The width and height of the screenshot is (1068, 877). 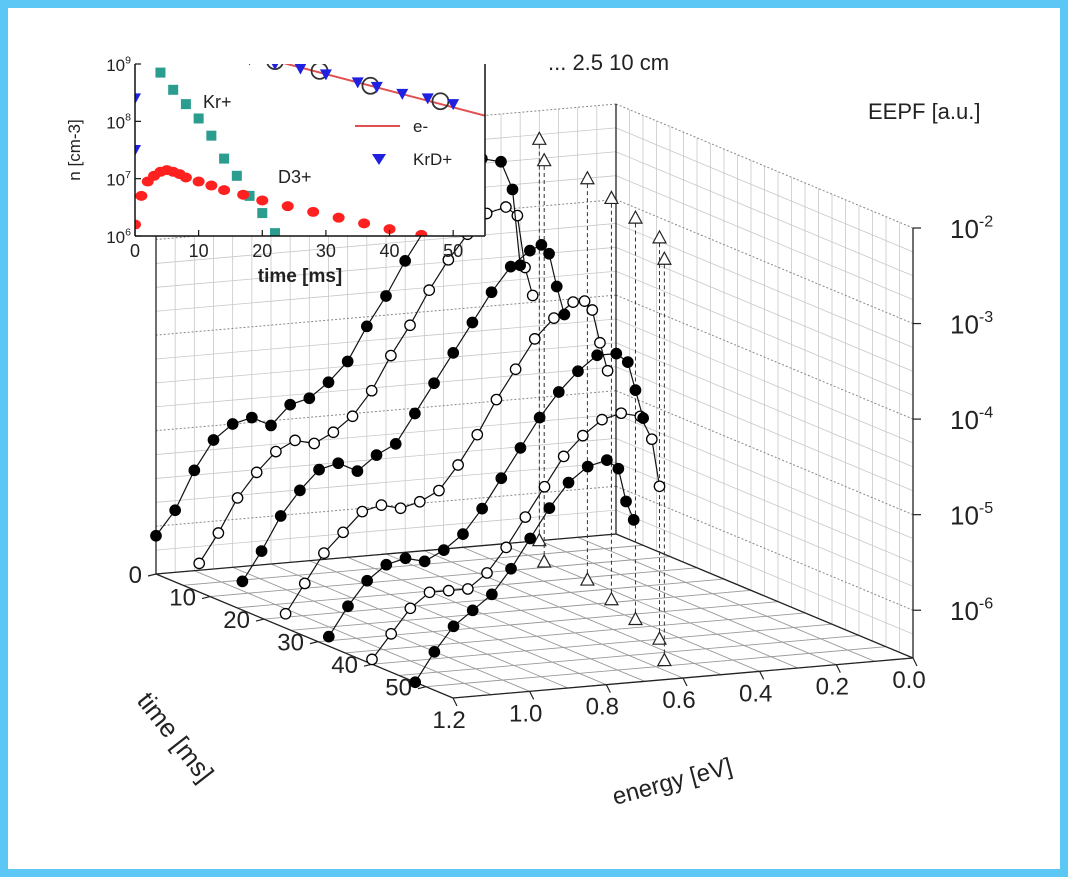 What do you see at coordinates (432, 159) in the screenshot?
I see `legend-krd-label: KrD+` at bounding box center [432, 159].